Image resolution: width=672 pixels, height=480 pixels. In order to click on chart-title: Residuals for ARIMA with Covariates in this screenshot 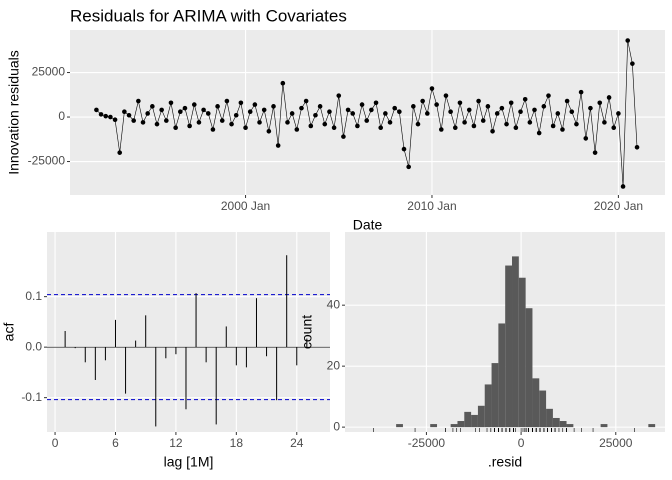, I will do `click(208, 15)`.